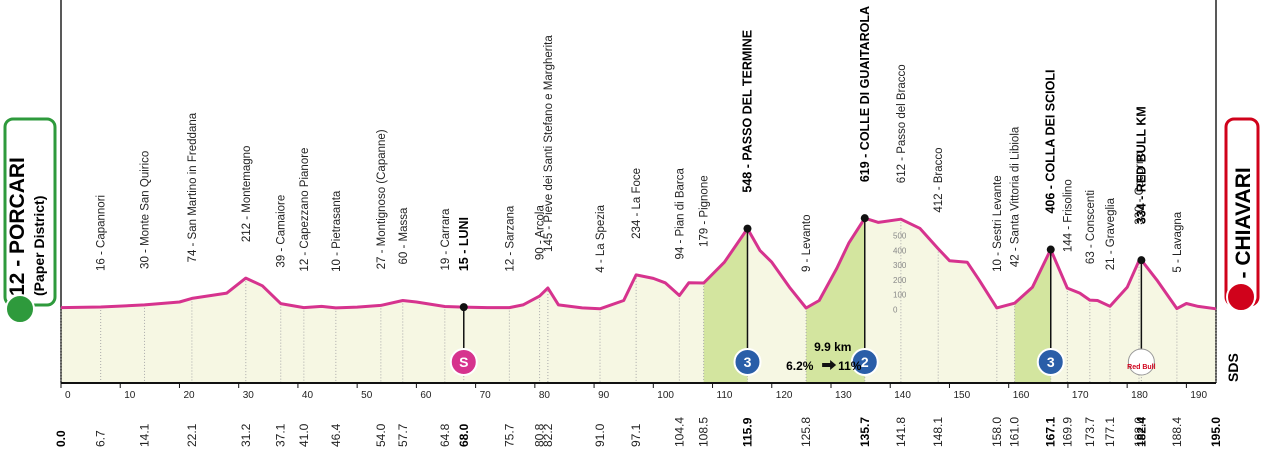 The height and width of the screenshot is (451, 1265). What do you see at coordinates (604, 395) in the screenshot?
I see `x-tick-label: 90` at bounding box center [604, 395].